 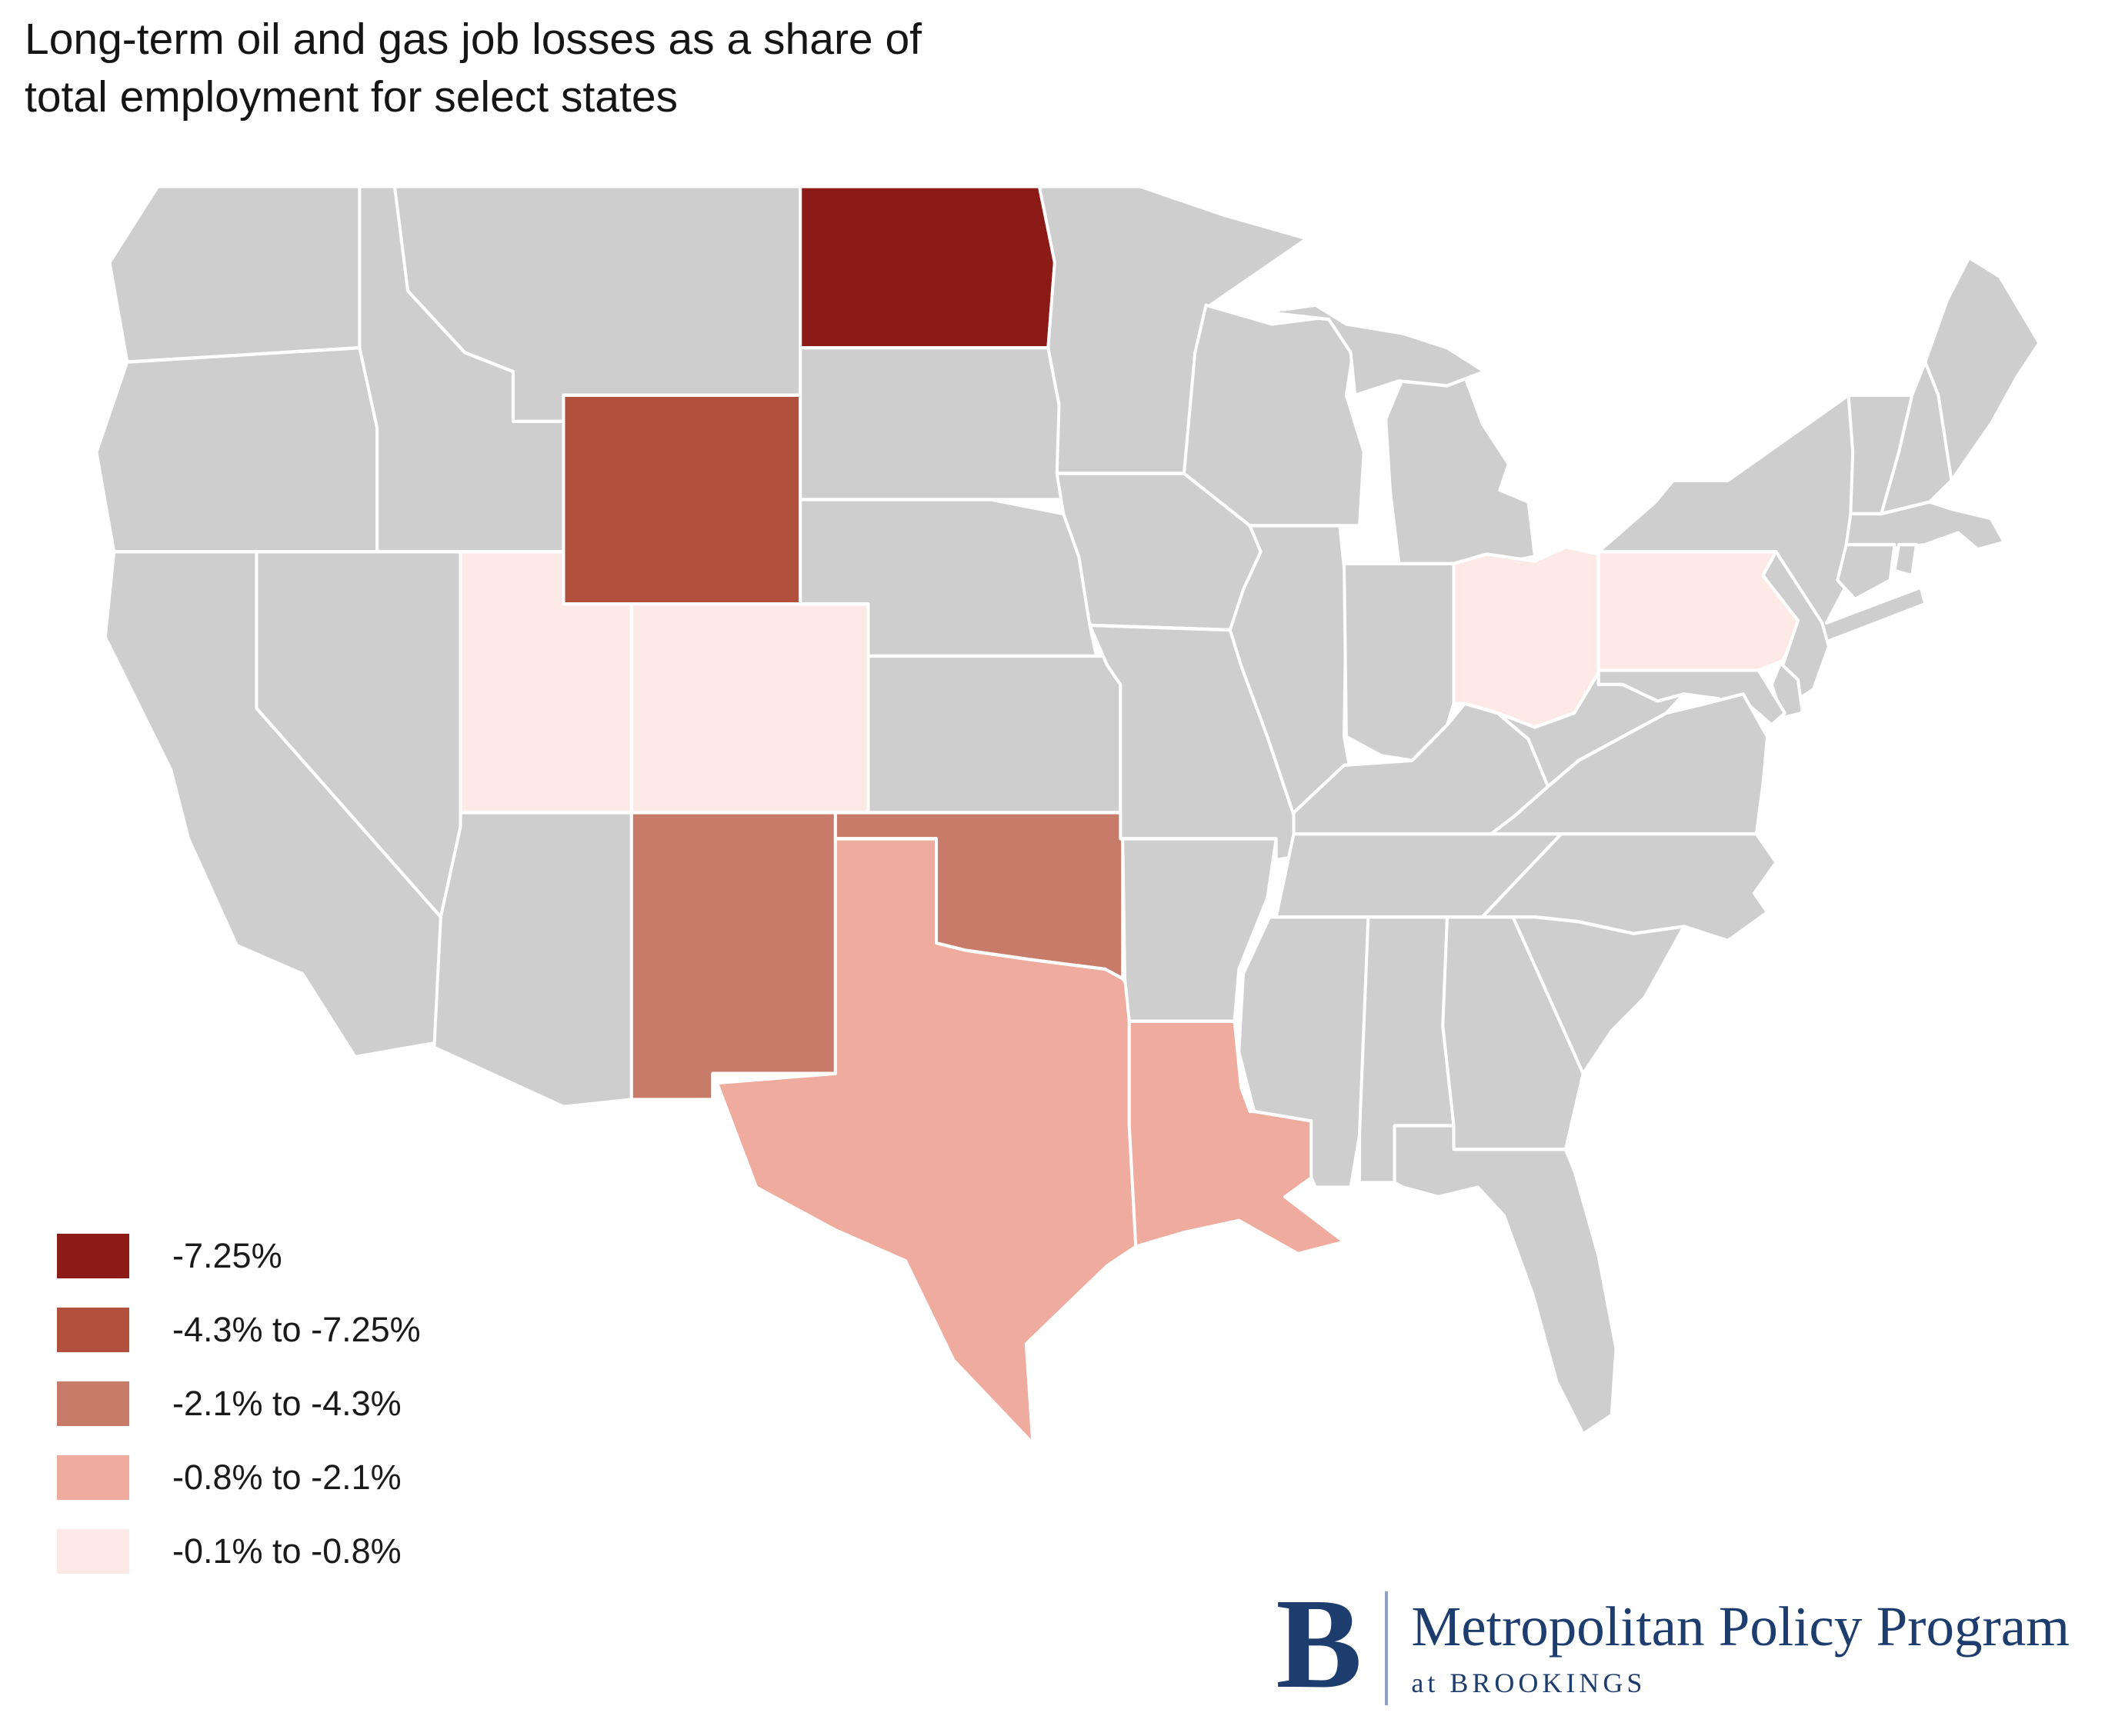 What do you see at coordinates (296, 1329) in the screenshot?
I see `legend-label: -4.3% to -7.25%` at bounding box center [296, 1329].